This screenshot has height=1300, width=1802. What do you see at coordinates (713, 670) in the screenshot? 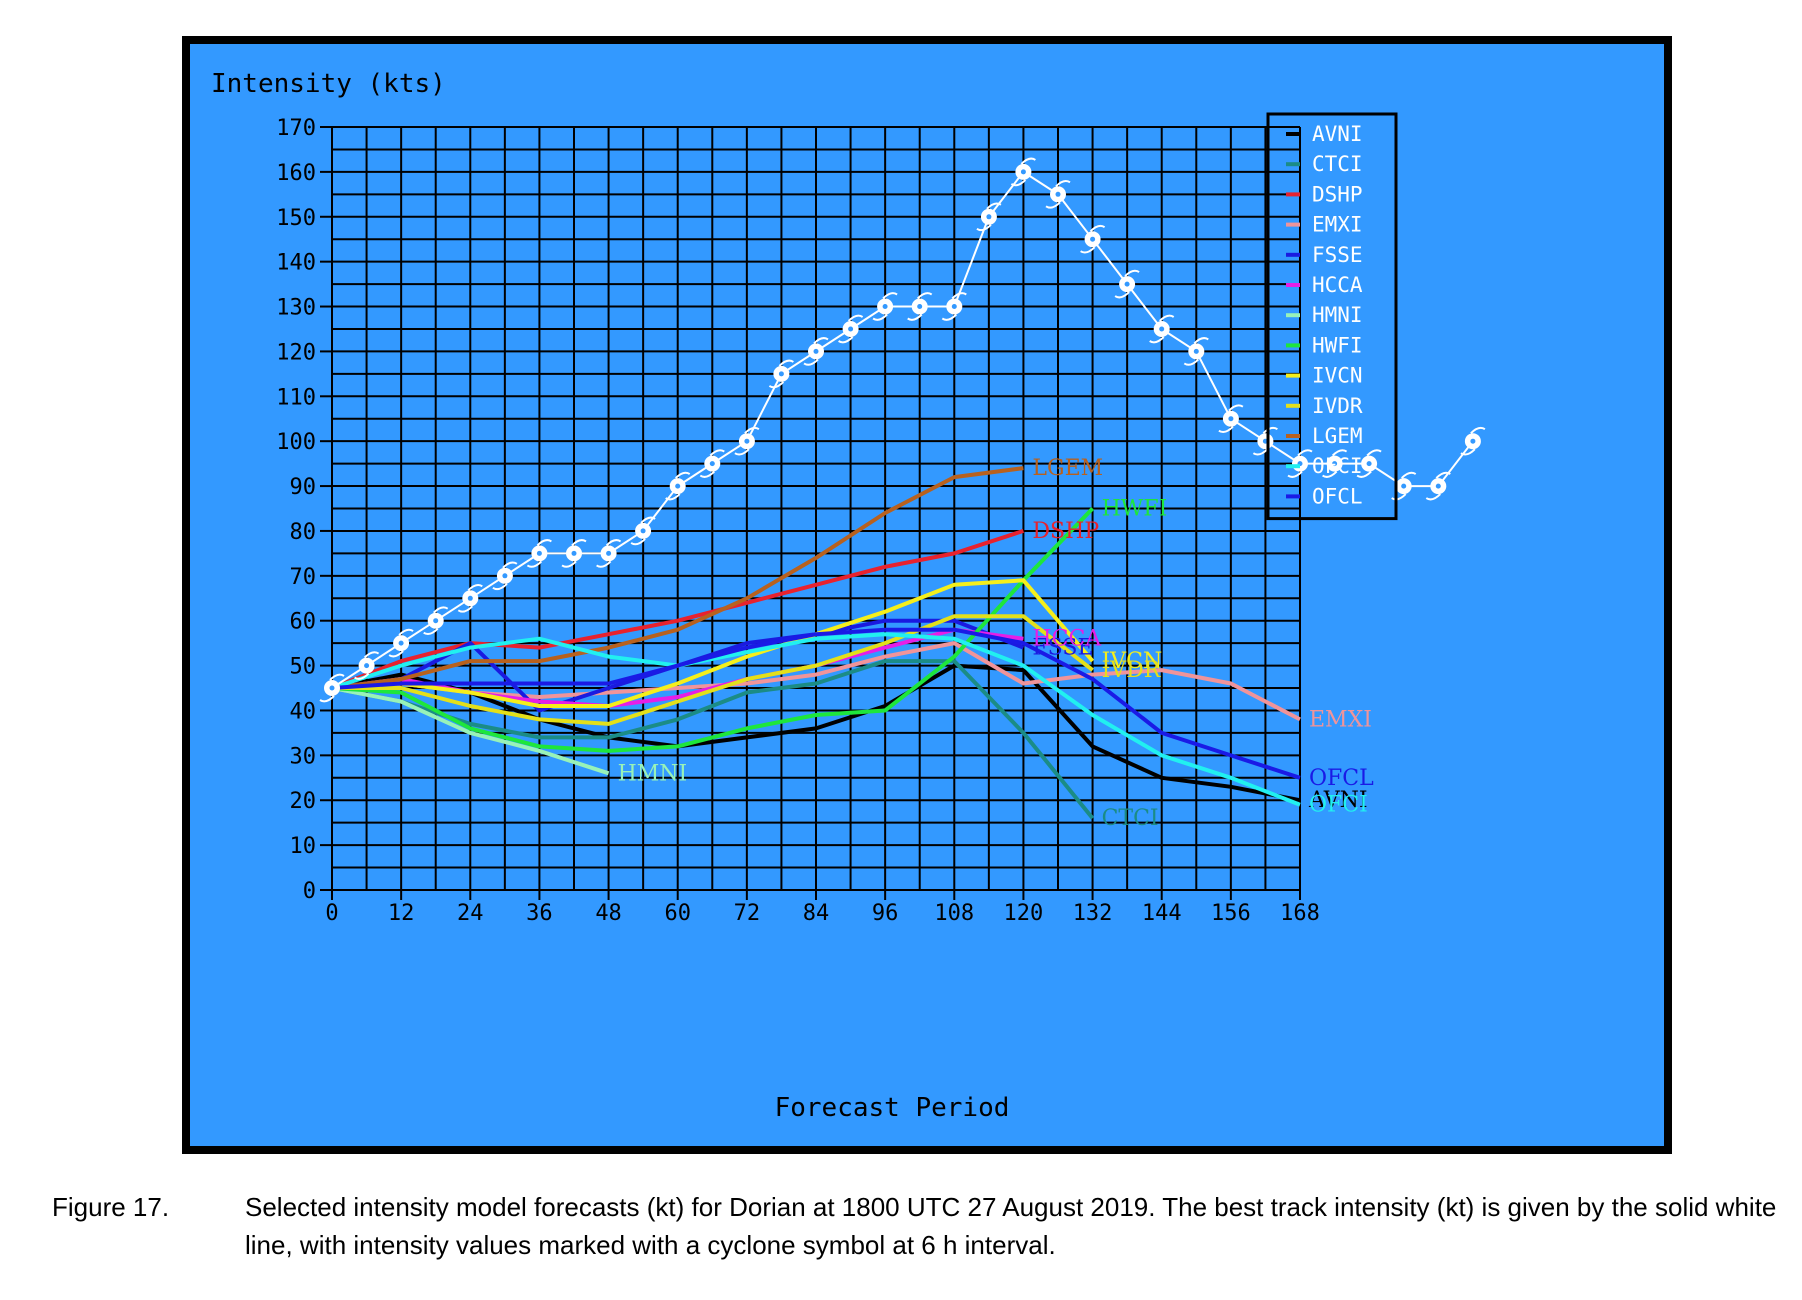
I see `series-line-ivdr` at bounding box center [713, 670].